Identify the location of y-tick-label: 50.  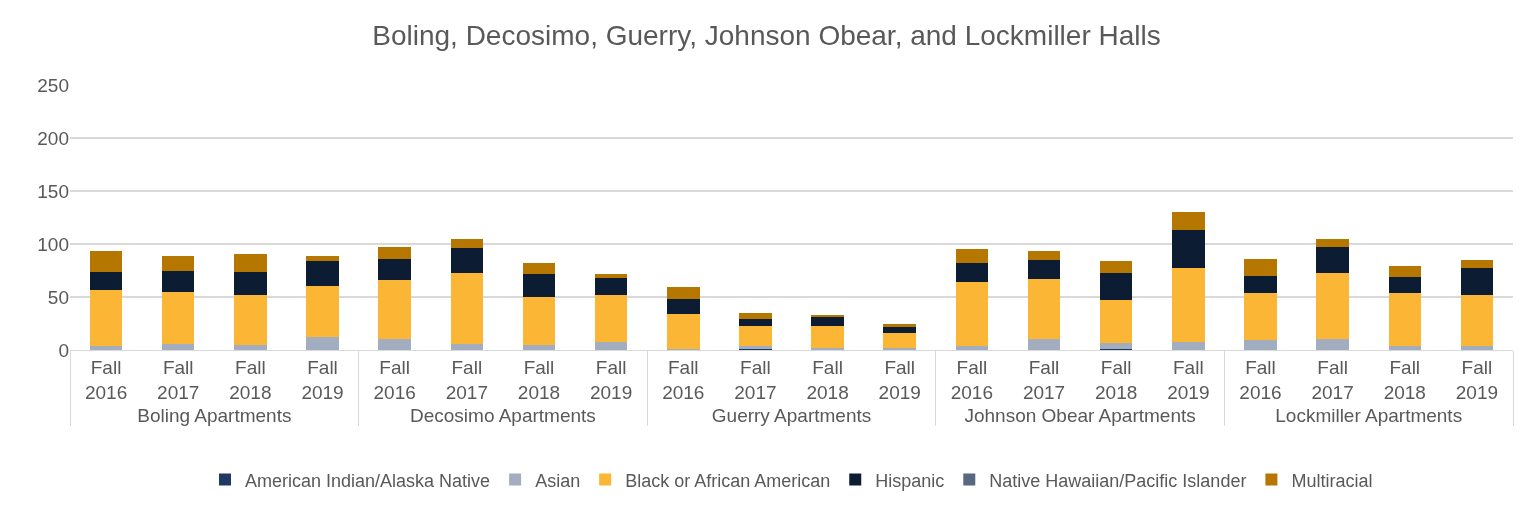
(58, 297).